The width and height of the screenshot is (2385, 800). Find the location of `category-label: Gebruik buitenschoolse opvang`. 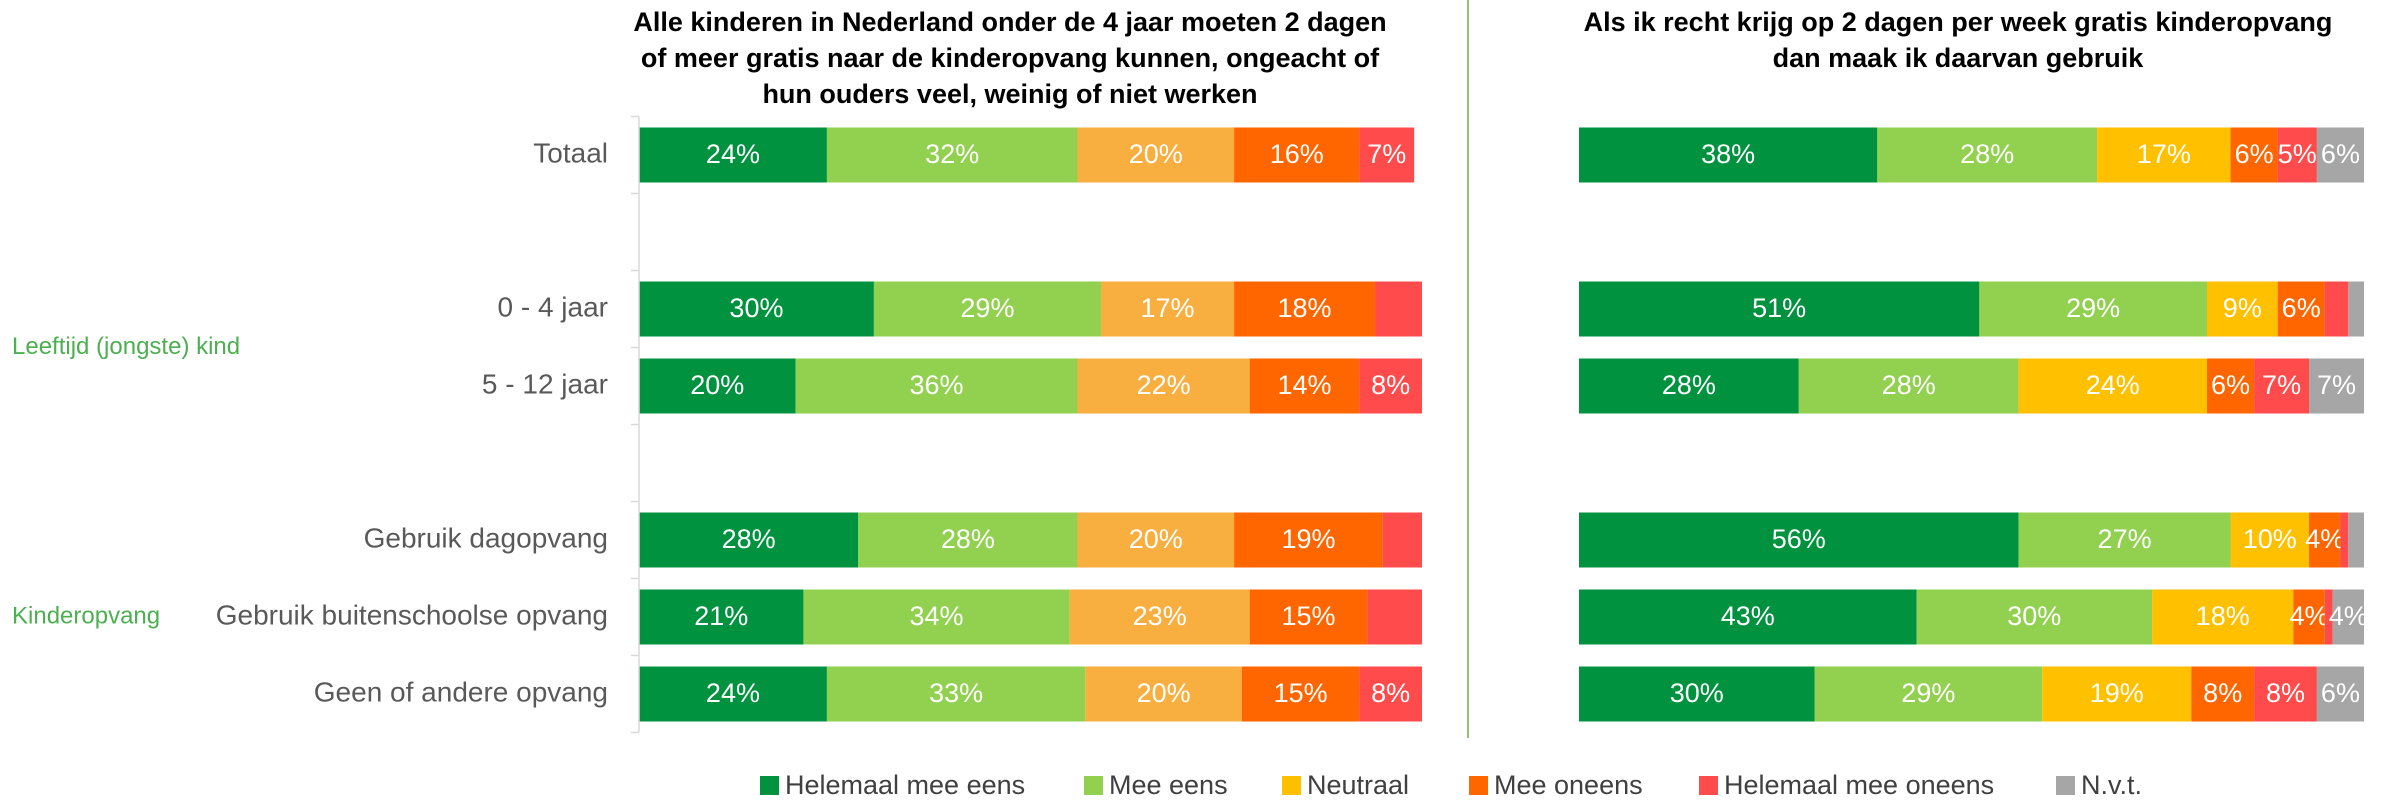

category-label: Gebruik buitenschoolse opvang is located at coordinates (412, 614).